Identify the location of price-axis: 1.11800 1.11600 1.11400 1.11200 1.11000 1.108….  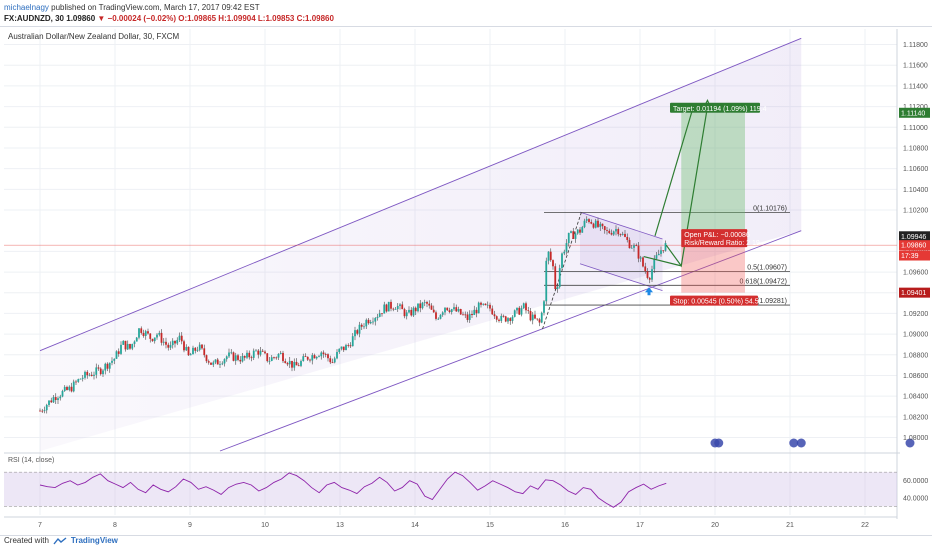
(914, 272).